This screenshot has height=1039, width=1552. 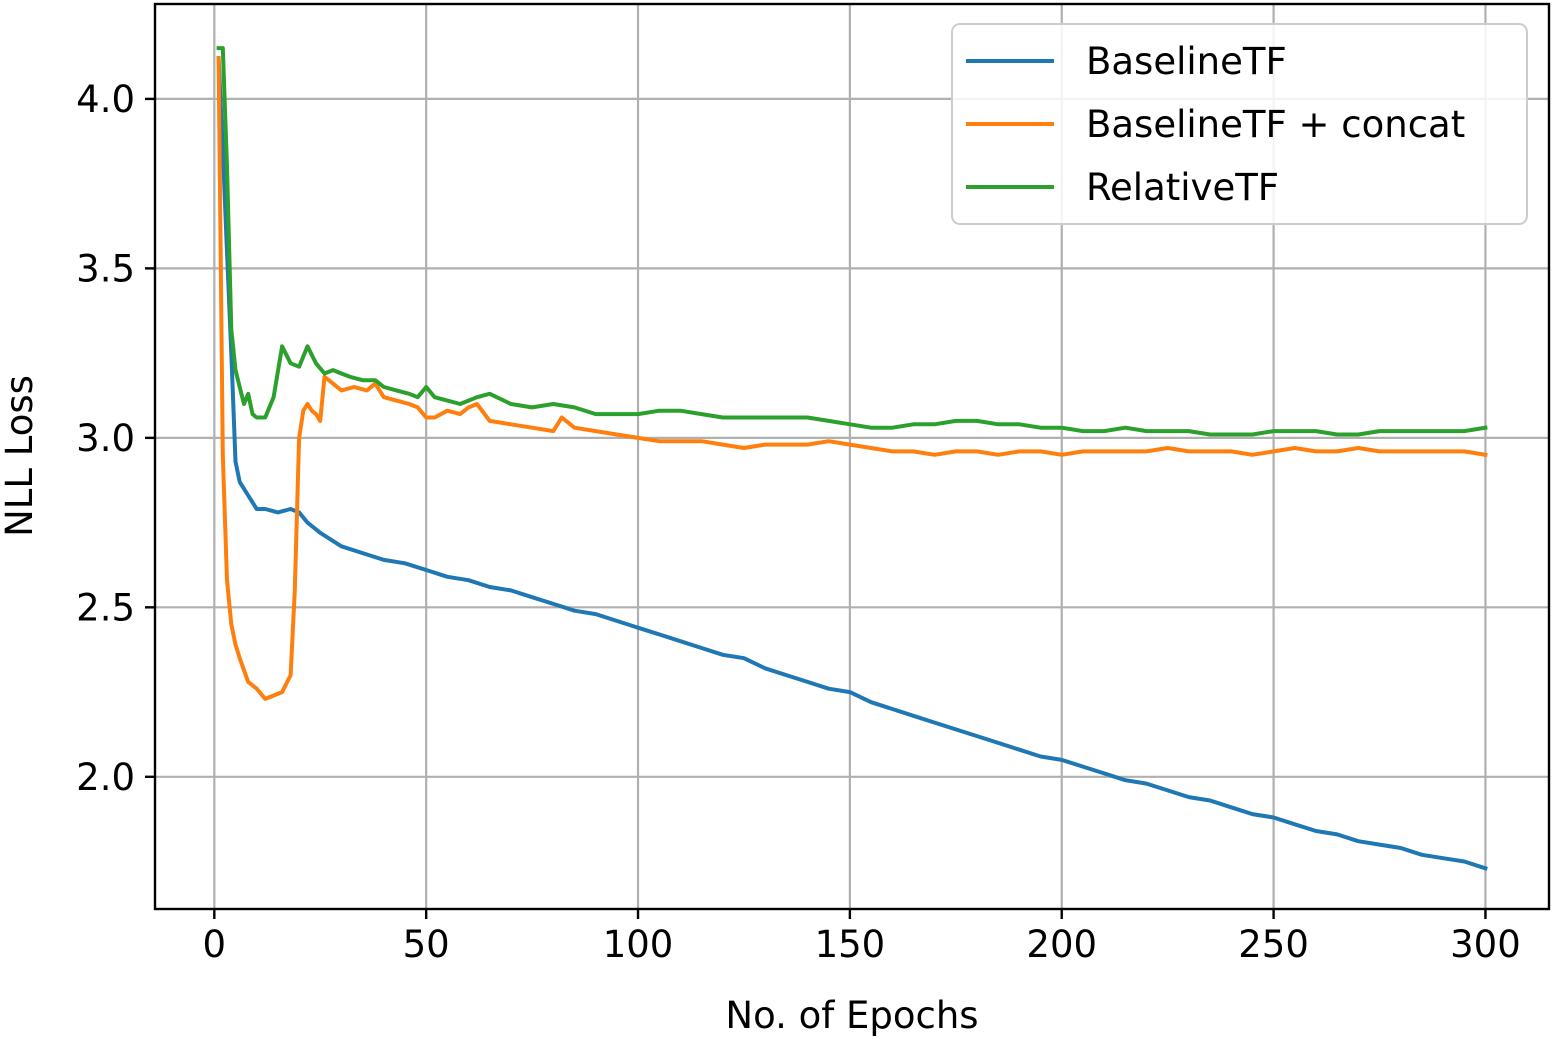 I want to click on x-tick-label: 250, so click(x=1273, y=944).